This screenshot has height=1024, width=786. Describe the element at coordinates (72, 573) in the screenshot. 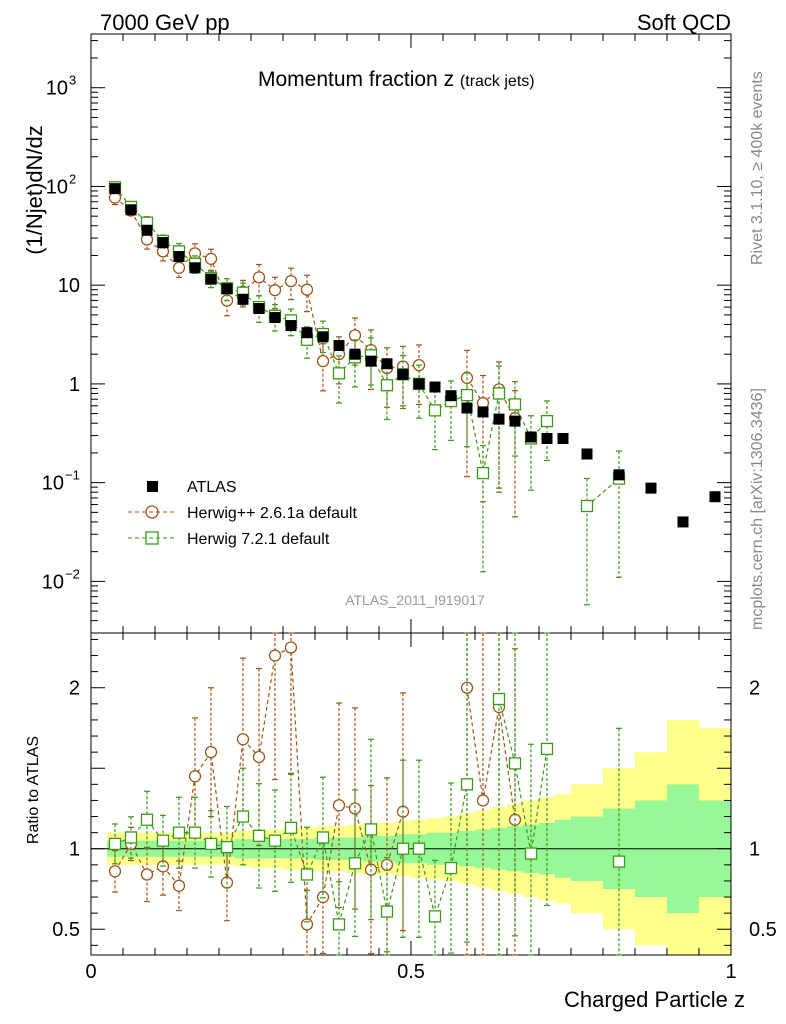

I see `y-tick-label-exp: −2` at that location.